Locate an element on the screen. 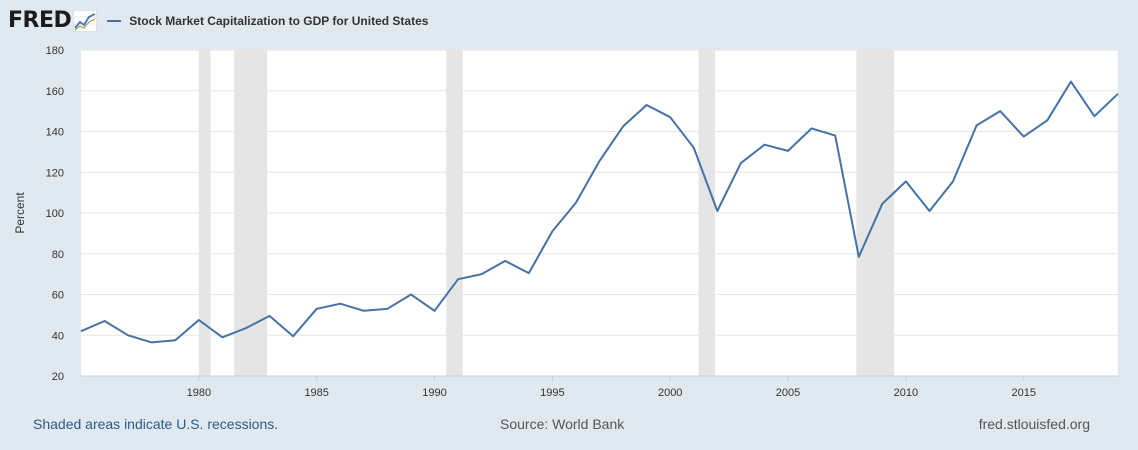 The width and height of the screenshot is (1138, 450). y-tick-label: 100 is located at coordinates (55, 214).